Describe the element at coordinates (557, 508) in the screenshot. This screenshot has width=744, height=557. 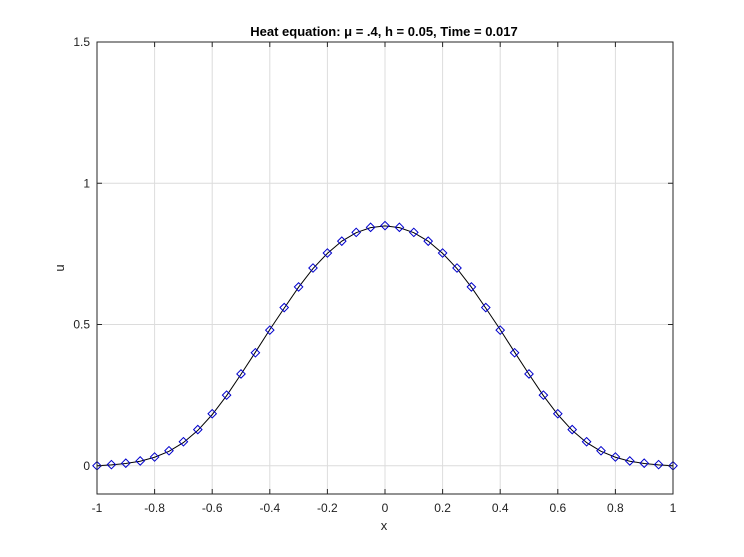
I see `x-tick-label: 0.6` at that location.